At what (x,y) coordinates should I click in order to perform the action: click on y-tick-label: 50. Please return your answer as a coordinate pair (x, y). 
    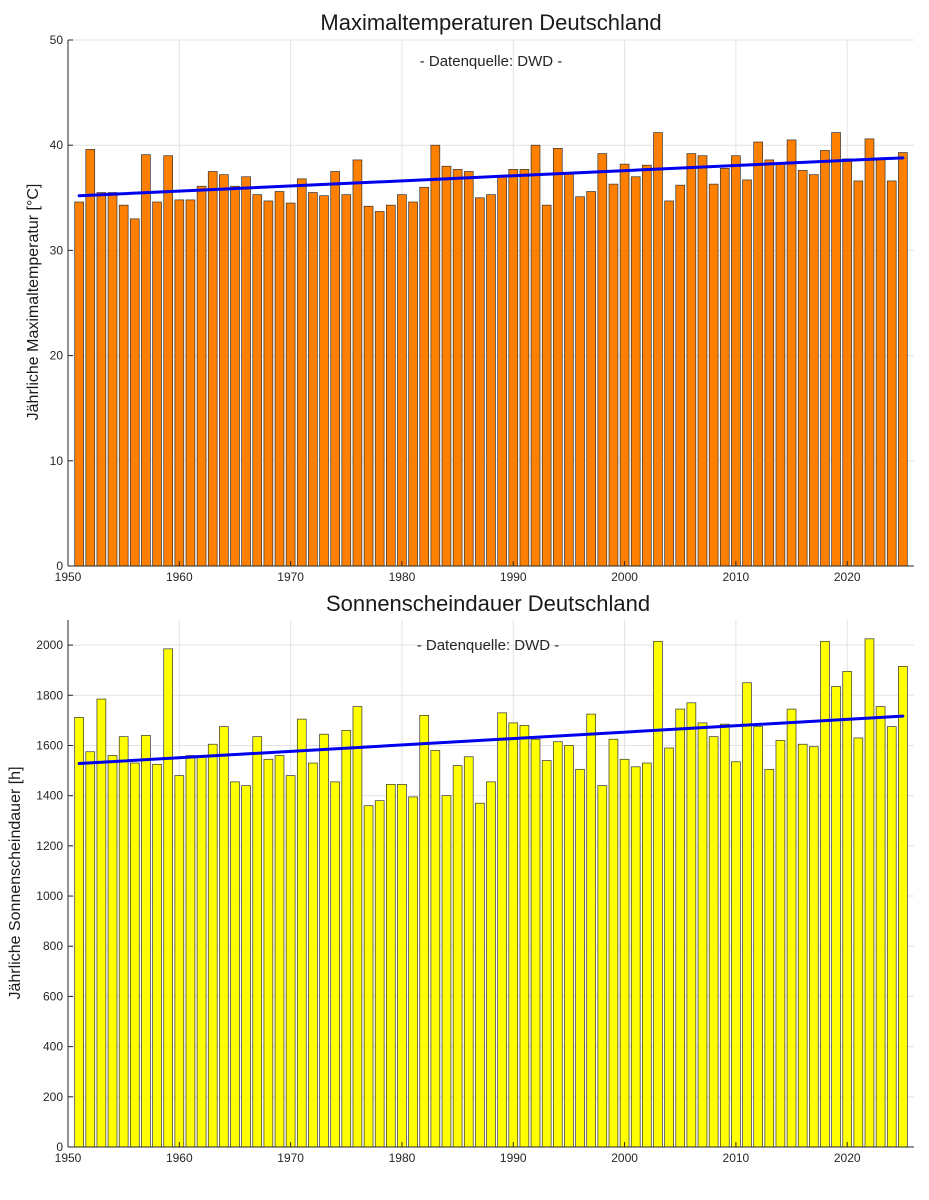
    Looking at the image, I should click on (57, 40).